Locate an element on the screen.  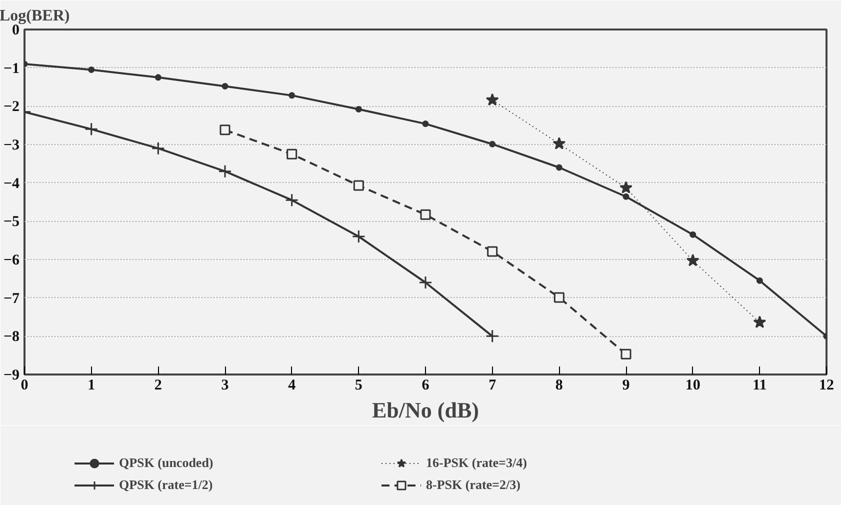
y-tick-label: −7 is located at coordinates (11, 298).